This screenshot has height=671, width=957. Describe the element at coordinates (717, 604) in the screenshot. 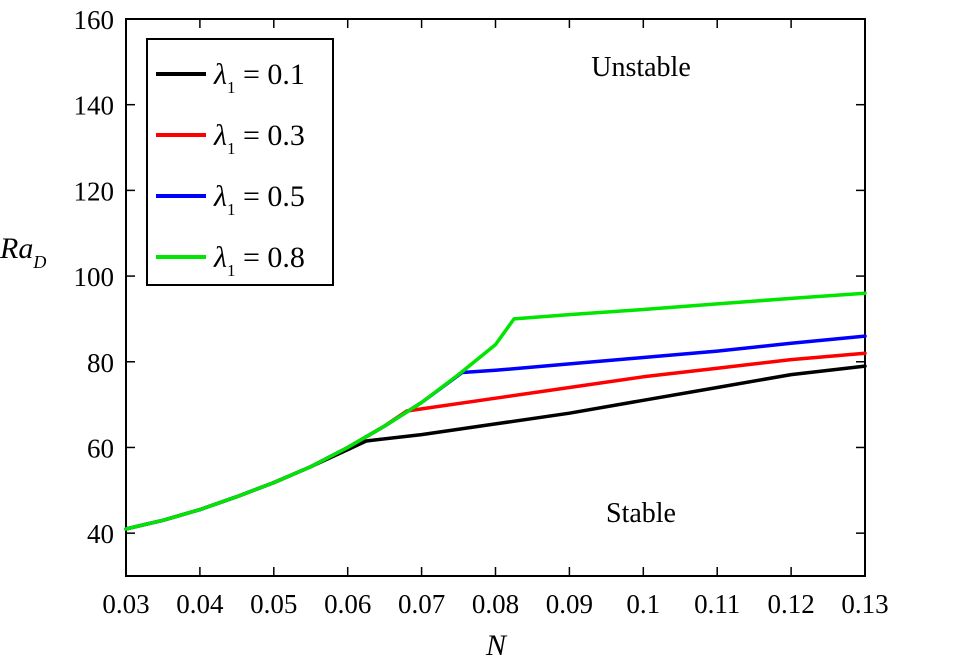

I see `x-tick-label: 0.11` at that location.